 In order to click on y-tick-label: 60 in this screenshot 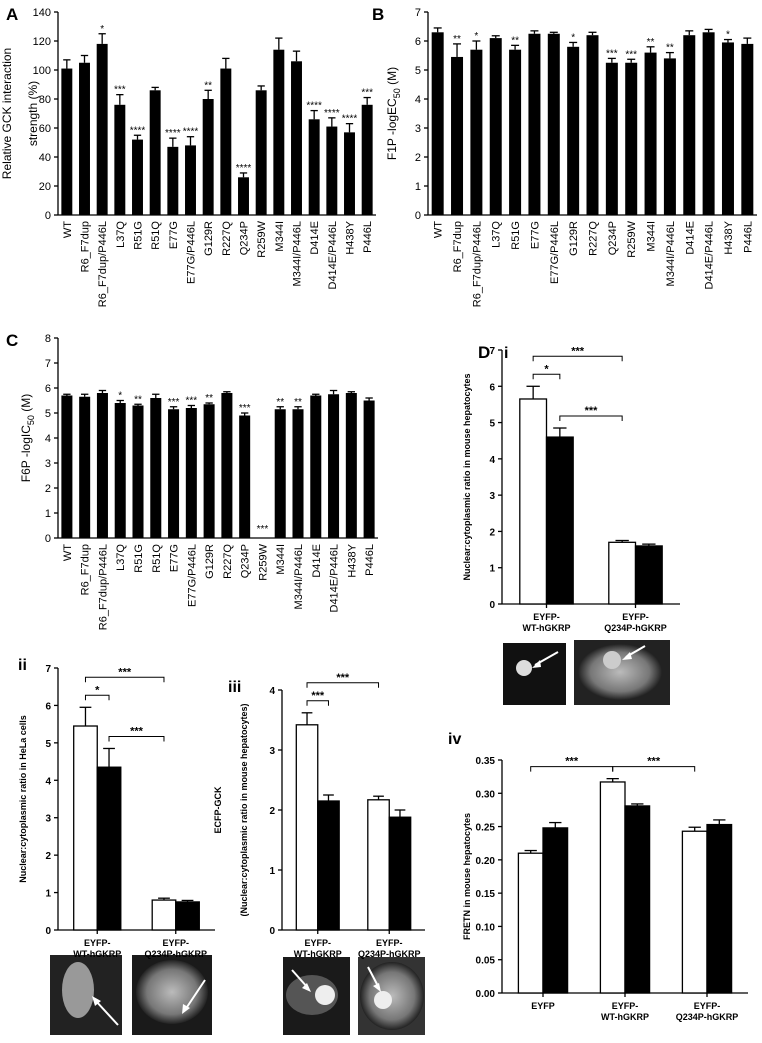, I will do `click(45, 129)`.